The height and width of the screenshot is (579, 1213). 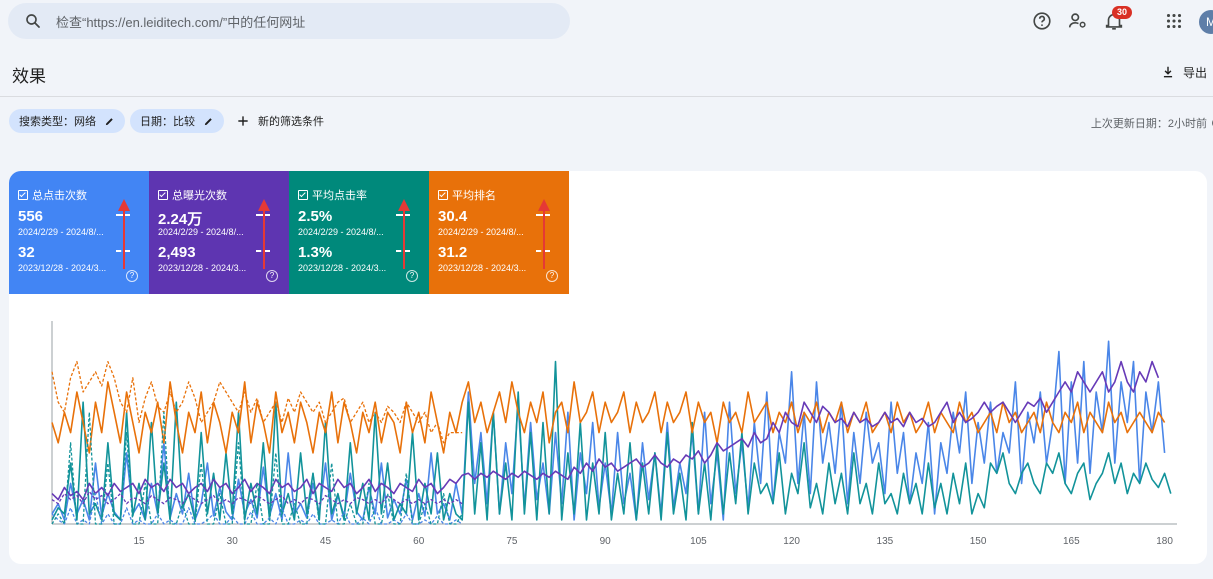 What do you see at coordinates (1164, 541) in the screenshot?
I see `x-tick-label: 180` at bounding box center [1164, 541].